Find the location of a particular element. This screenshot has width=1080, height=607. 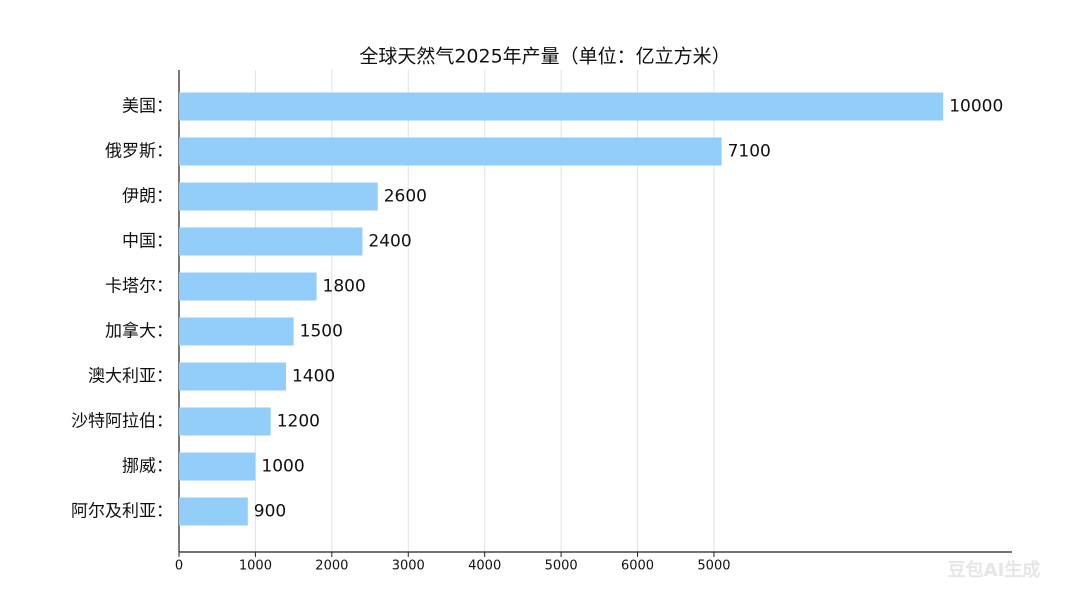

y-tick-label: 中国： is located at coordinates (147, 242).